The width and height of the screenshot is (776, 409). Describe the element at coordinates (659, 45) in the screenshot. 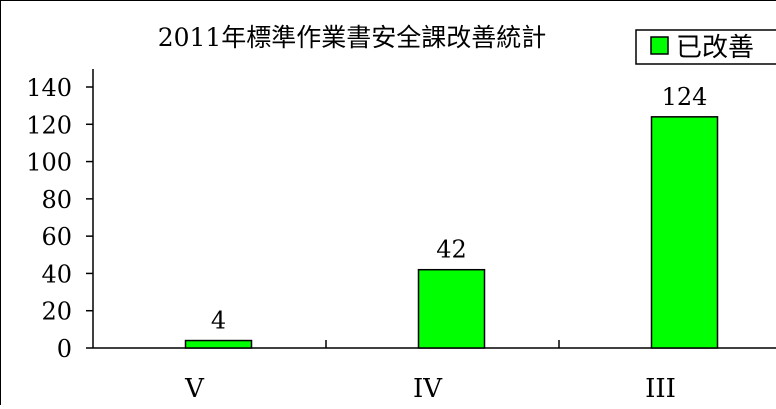

I see `legend-swatch` at that location.